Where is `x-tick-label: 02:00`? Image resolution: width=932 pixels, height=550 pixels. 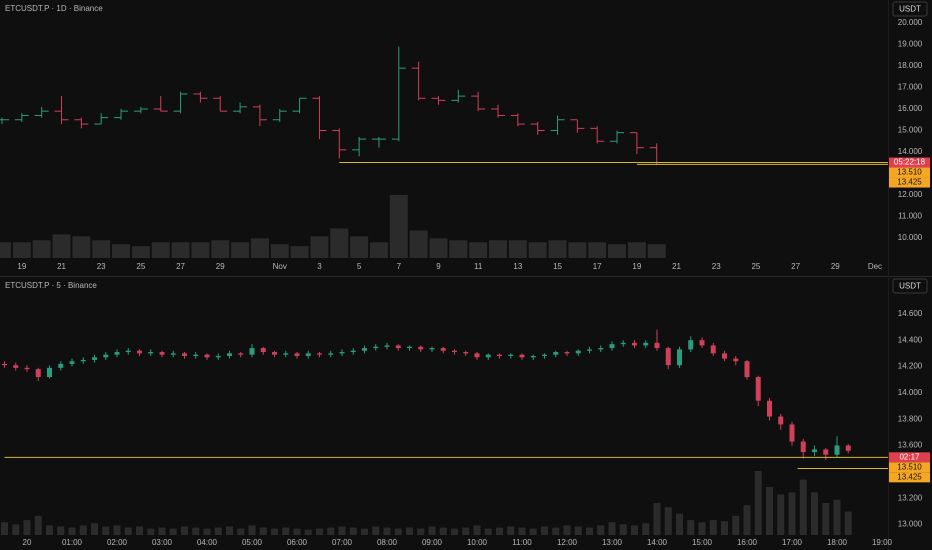
x-tick-label: 02:00 is located at coordinates (117, 542).